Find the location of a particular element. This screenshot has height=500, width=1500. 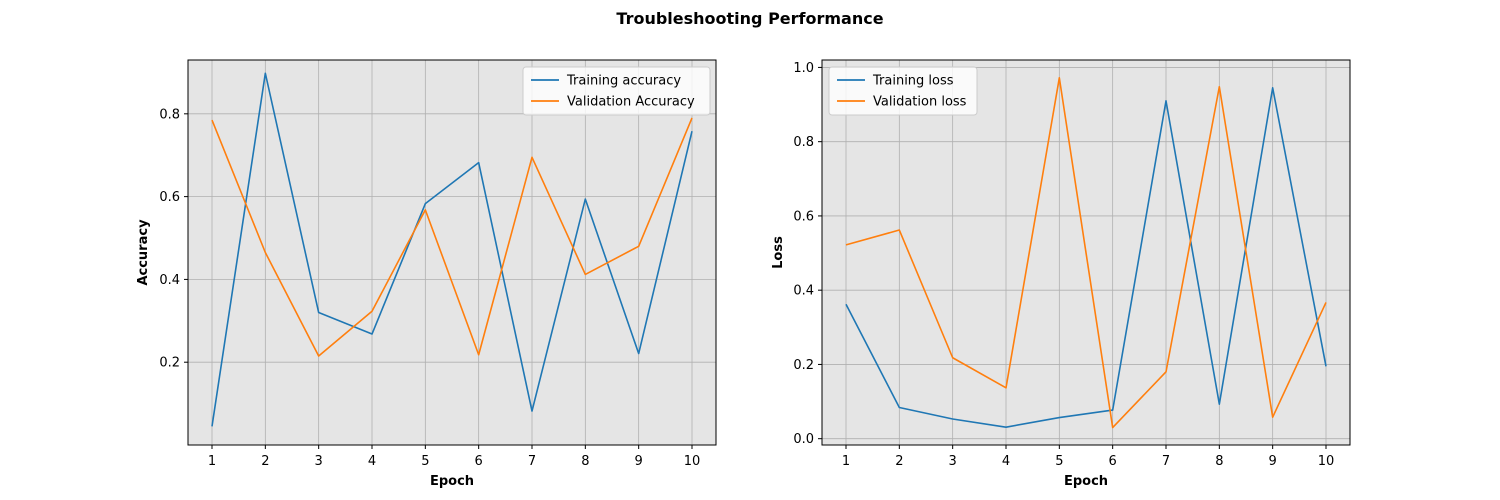

legend: Training loss Validation loss is located at coordinates (903, 91).